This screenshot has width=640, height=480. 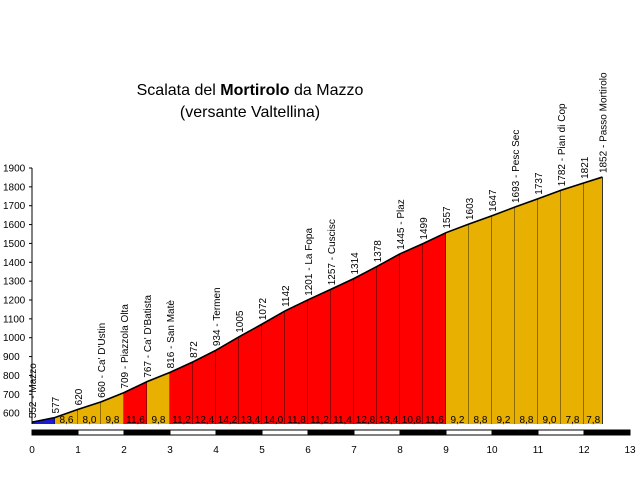 What do you see at coordinates (412, 420) in the screenshot?
I see `segment-grade-label: 10,8` at bounding box center [412, 420].